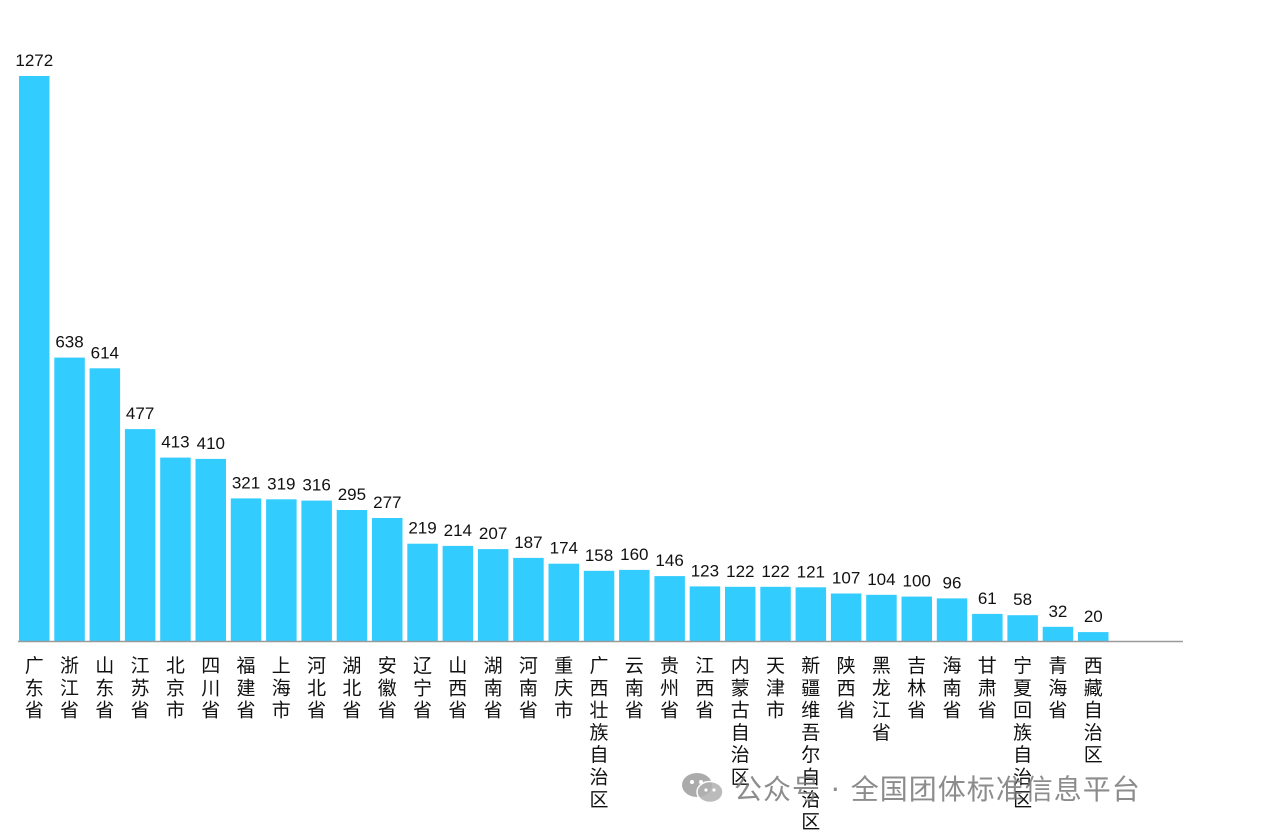  What do you see at coordinates (598, 733) in the screenshot?
I see `category-label: 广西壮族自治区` at bounding box center [598, 733].